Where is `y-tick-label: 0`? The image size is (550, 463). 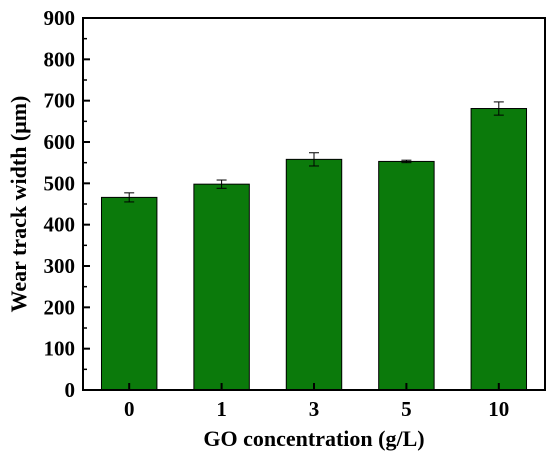
y-tick-label: 0 is located at coordinates (70, 390).